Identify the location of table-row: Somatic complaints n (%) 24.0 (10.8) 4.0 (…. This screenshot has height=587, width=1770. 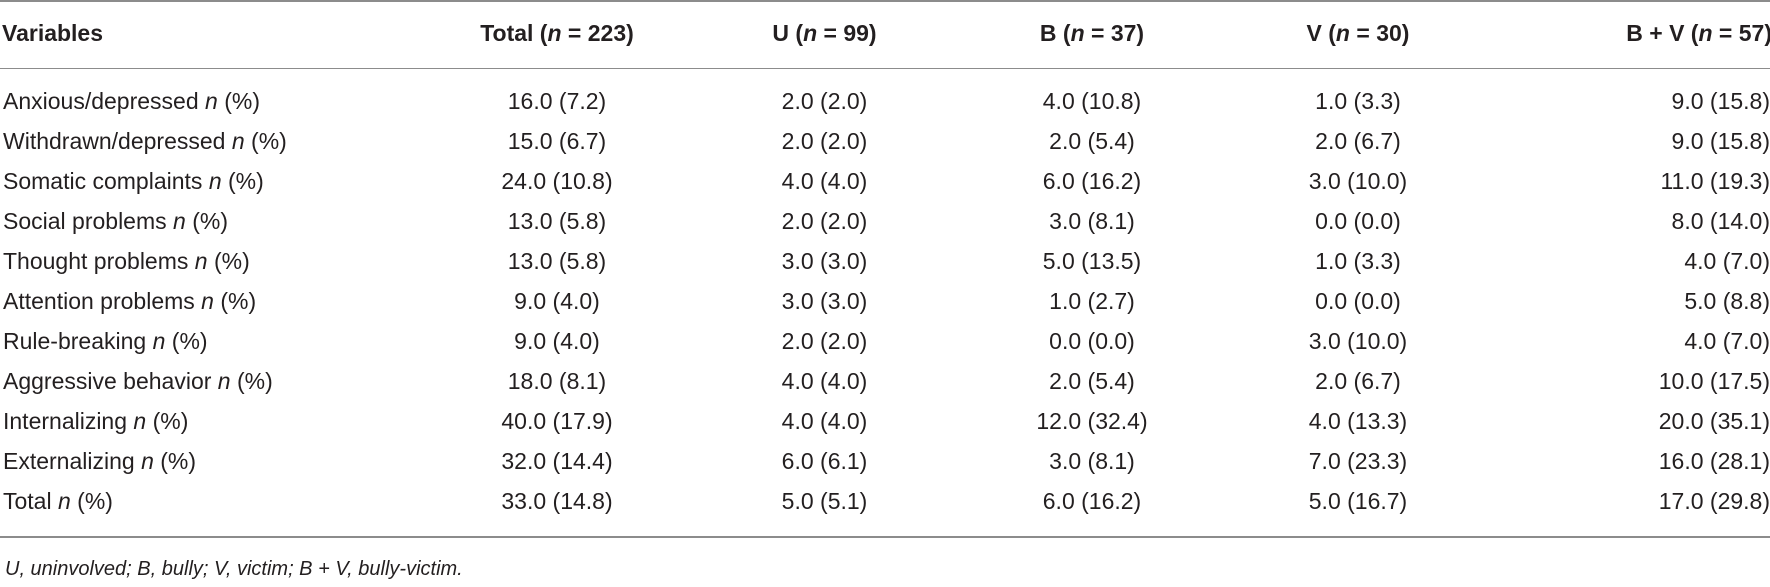
(885, 181).